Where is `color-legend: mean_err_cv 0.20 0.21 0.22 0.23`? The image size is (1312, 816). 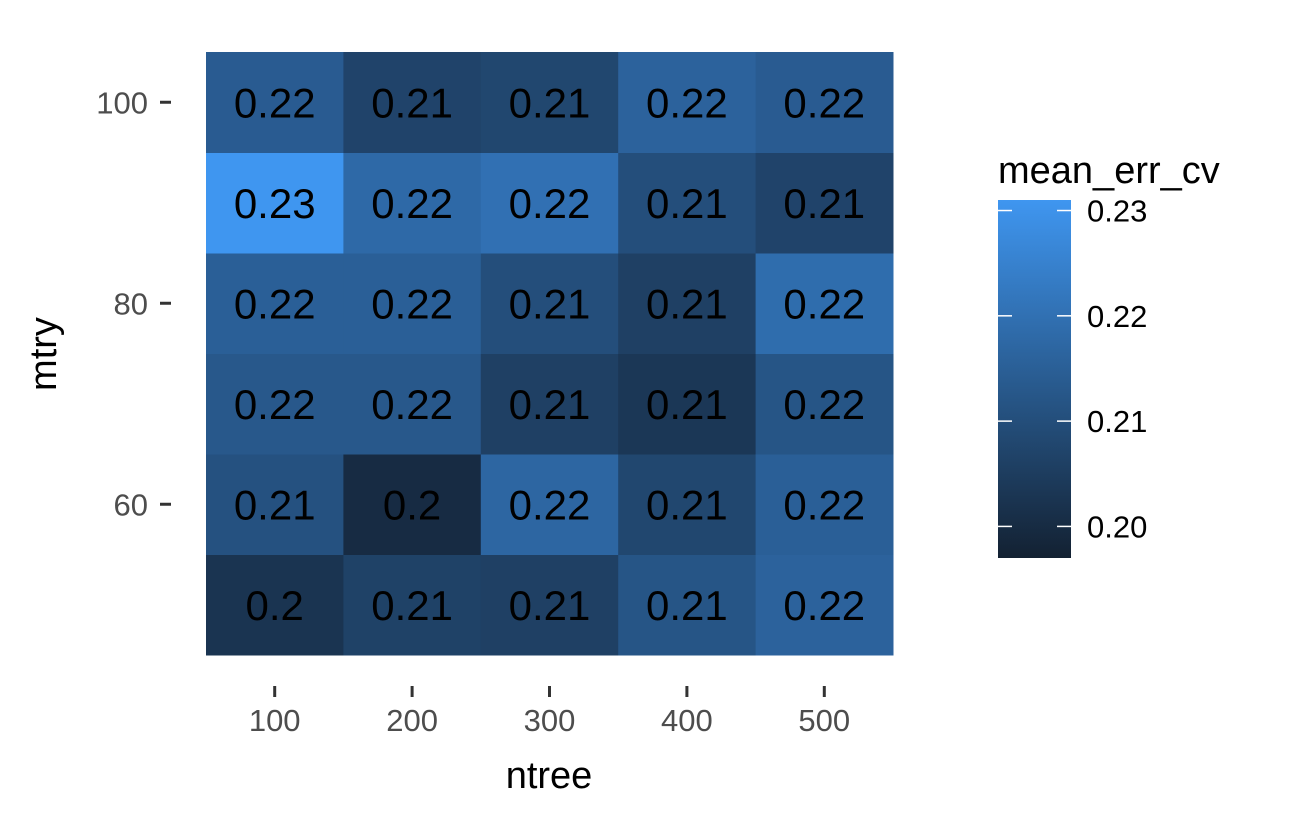 color-legend: mean_err_cv 0.20 0.21 0.22 0.23 is located at coordinates (1109, 354).